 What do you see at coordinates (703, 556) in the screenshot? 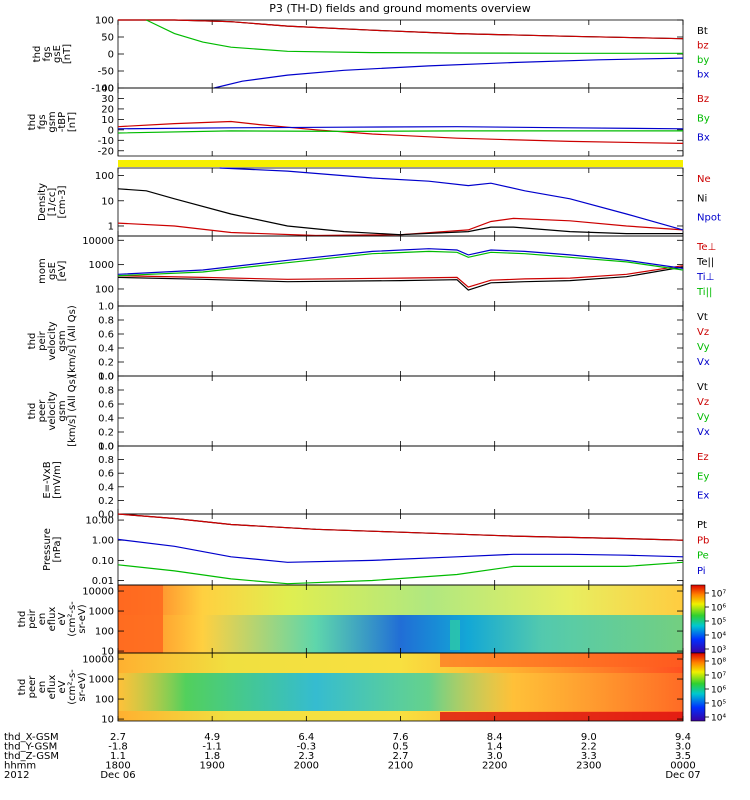
I see `legend-entry: Pe` at bounding box center [703, 556].